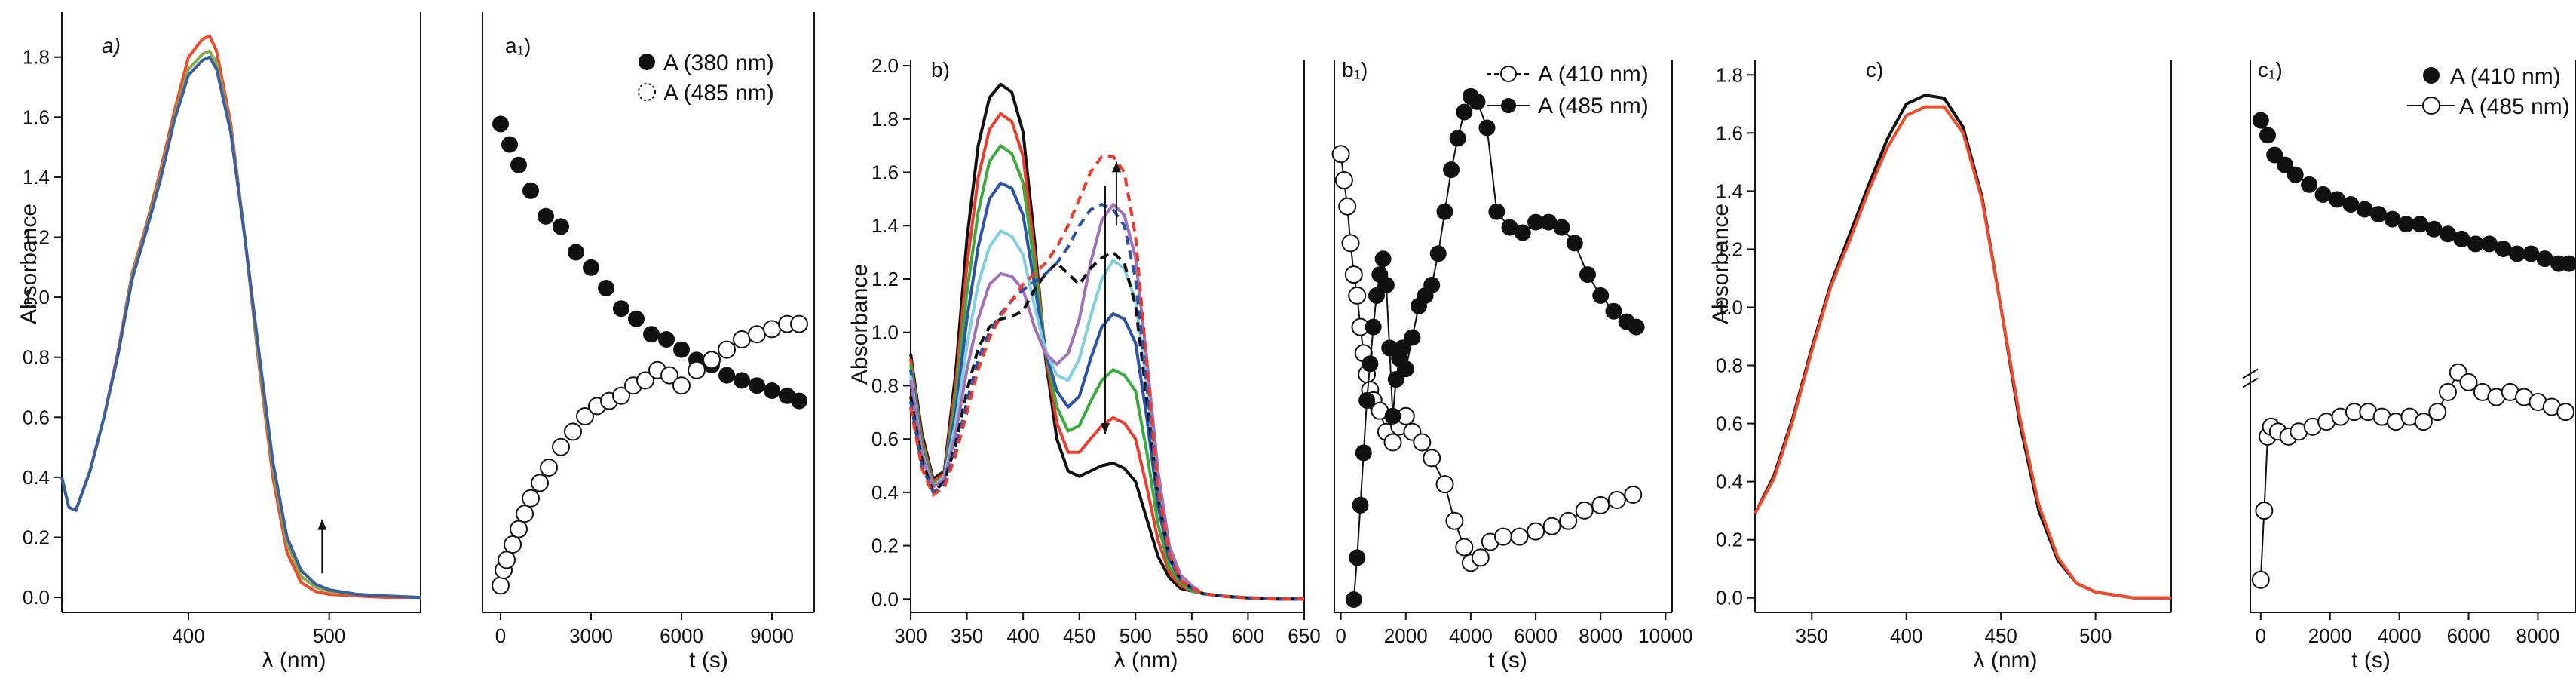  Describe the element at coordinates (329, 636) in the screenshot. I see `a-x-tick-label: 500` at that location.